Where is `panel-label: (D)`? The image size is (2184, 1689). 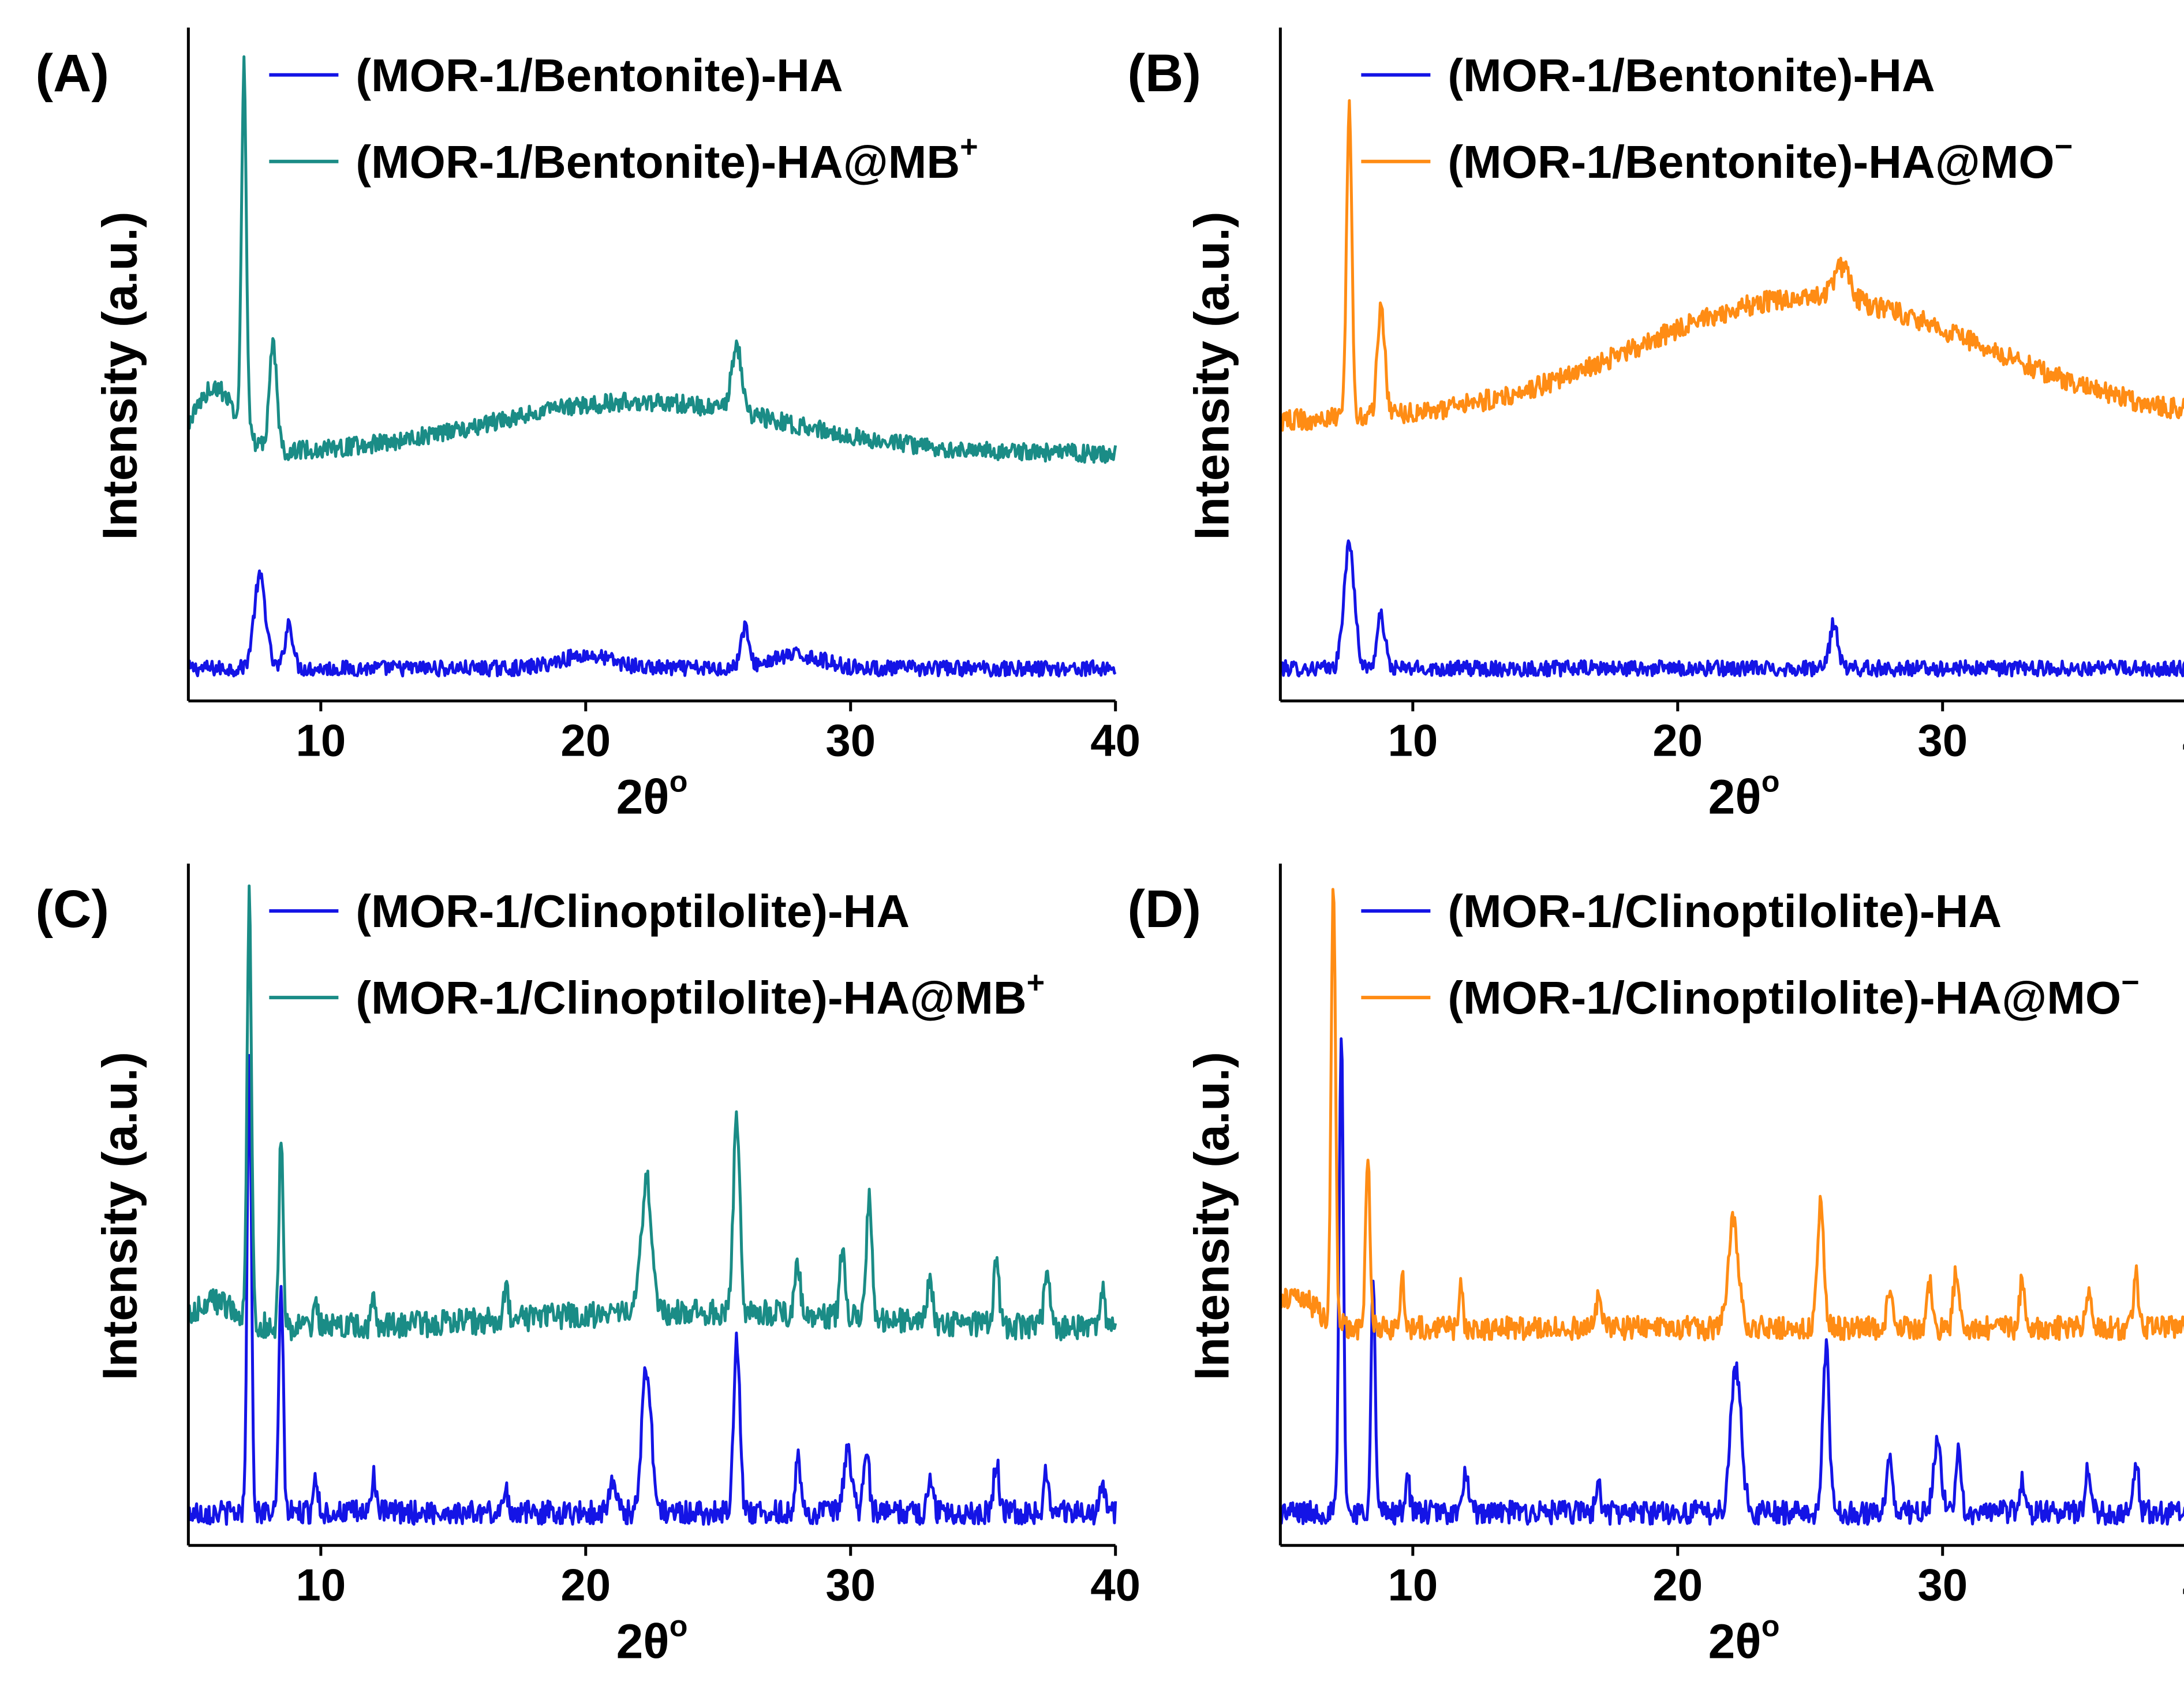
panel-label: (D) is located at coordinates (1164, 909).